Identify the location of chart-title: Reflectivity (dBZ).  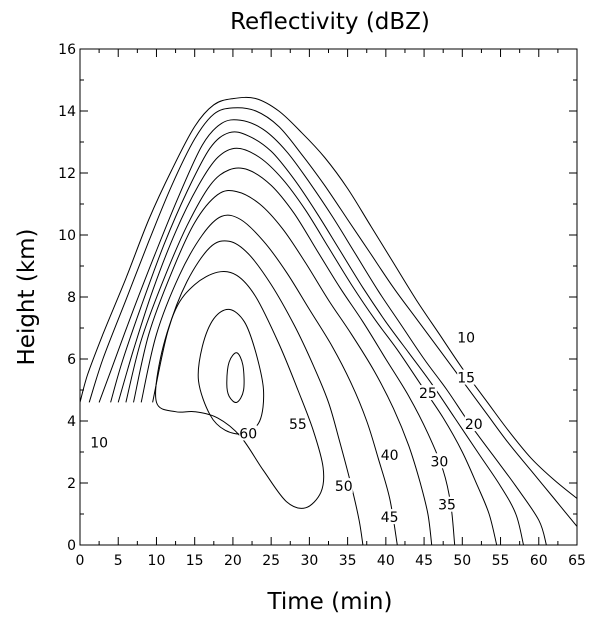
(330, 22).